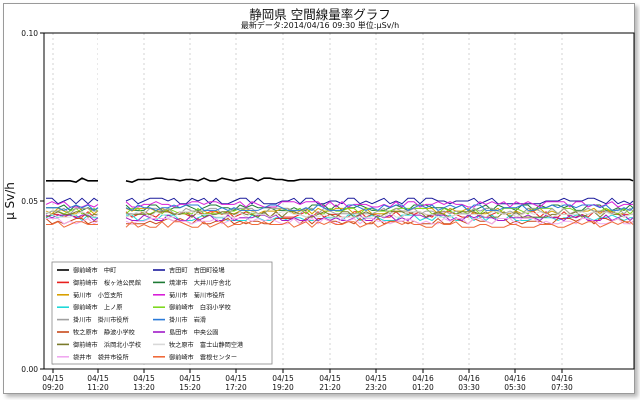 The height and width of the screenshot is (400, 640). I want to click on legend-box, so click(162, 313).